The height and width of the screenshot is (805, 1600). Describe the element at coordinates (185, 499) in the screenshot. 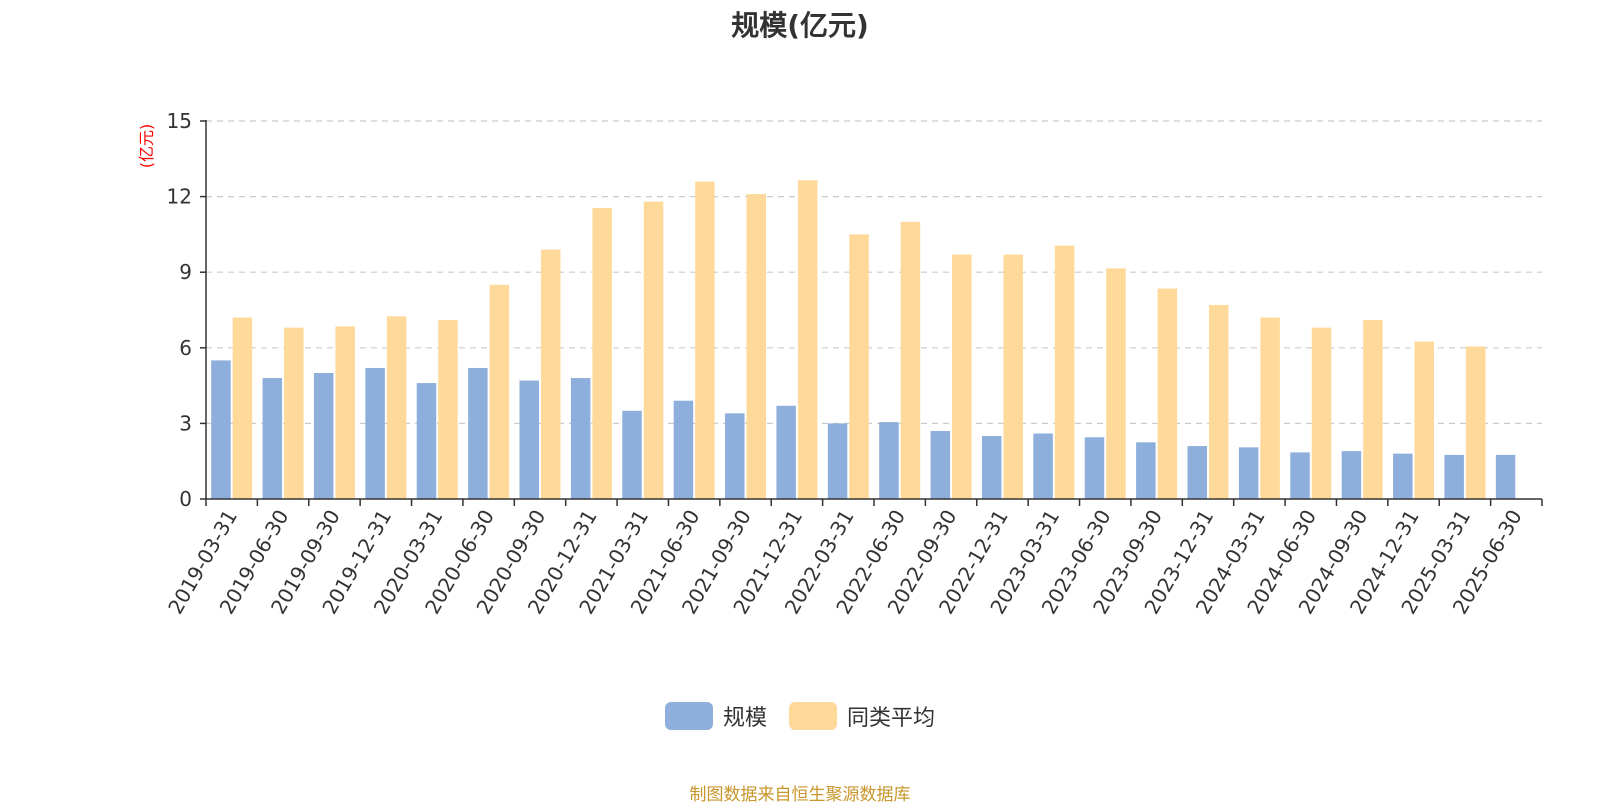

I see `y-tick-label: 0` at that location.